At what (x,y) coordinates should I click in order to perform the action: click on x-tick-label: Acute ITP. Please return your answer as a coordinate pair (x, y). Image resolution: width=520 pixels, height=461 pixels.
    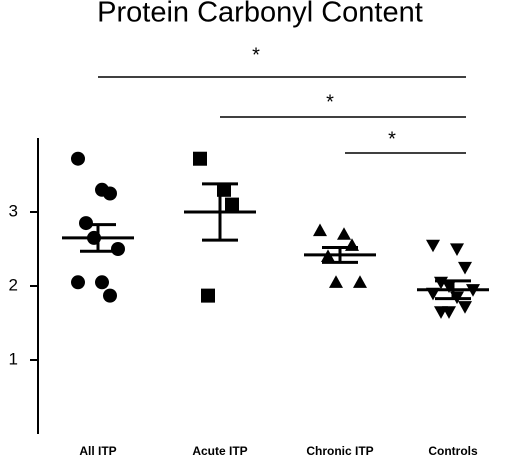
    Looking at the image, I should click on (219, 451).